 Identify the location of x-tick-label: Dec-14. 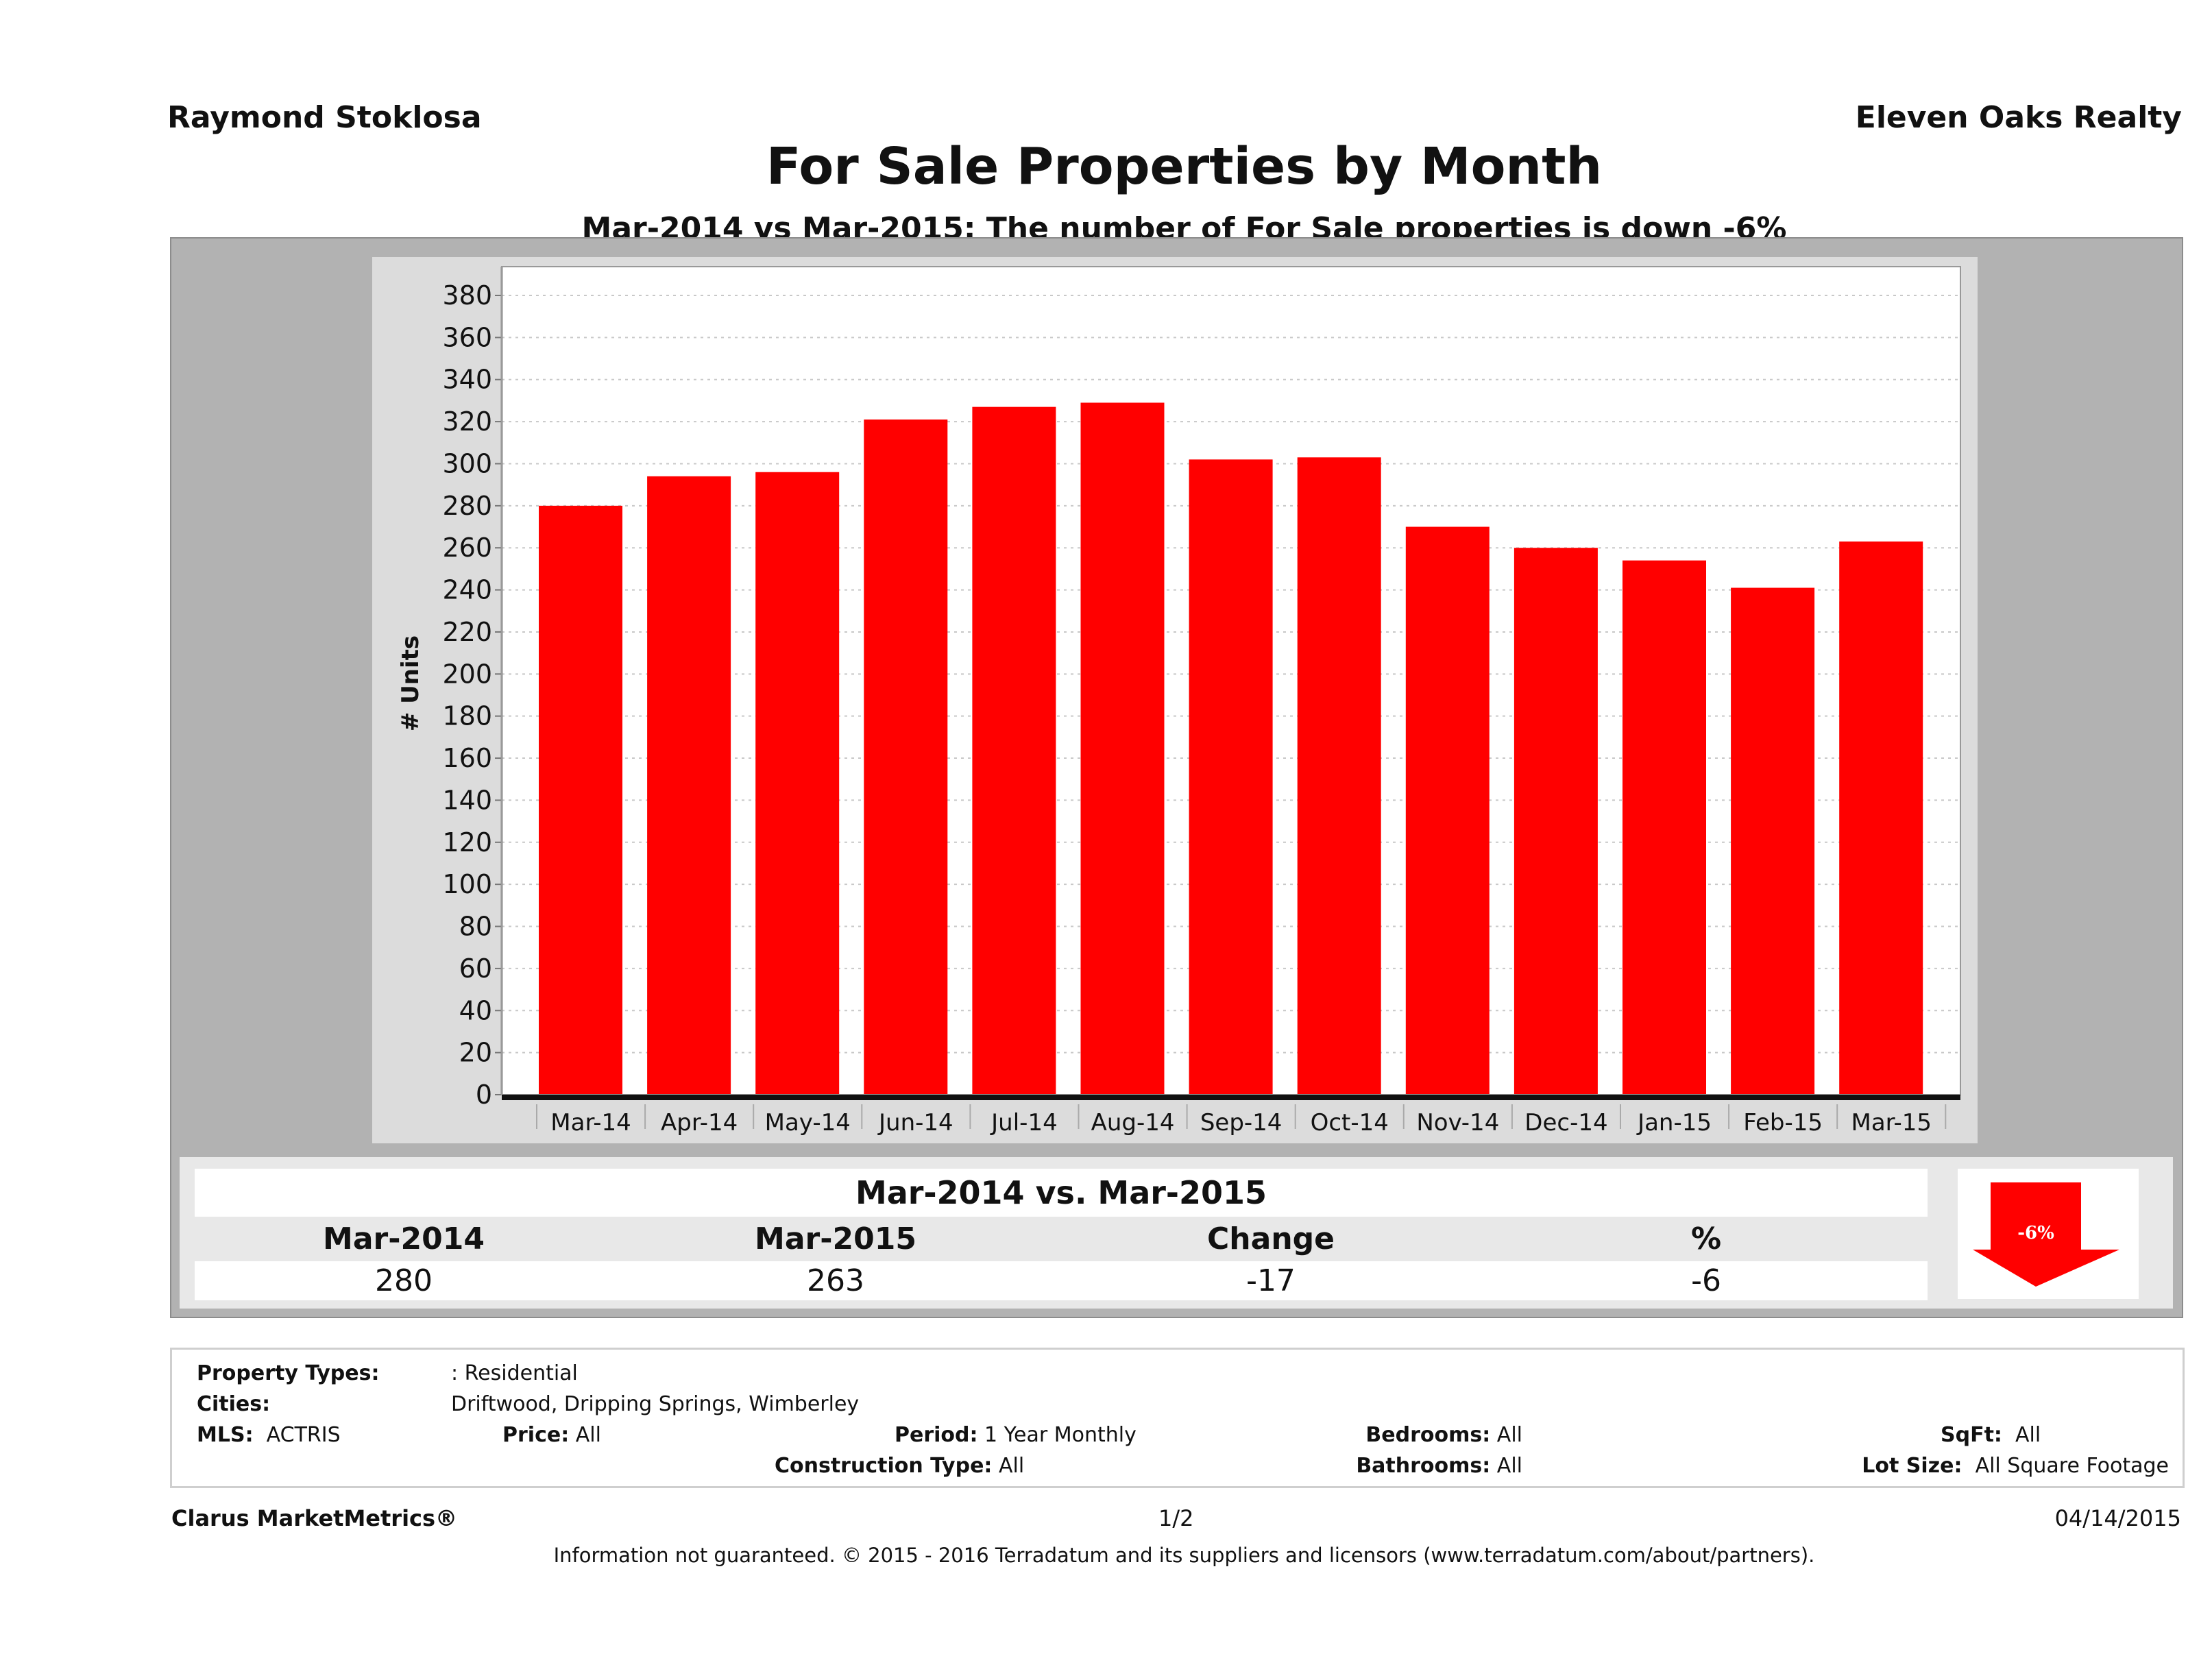
(1566, 1122).